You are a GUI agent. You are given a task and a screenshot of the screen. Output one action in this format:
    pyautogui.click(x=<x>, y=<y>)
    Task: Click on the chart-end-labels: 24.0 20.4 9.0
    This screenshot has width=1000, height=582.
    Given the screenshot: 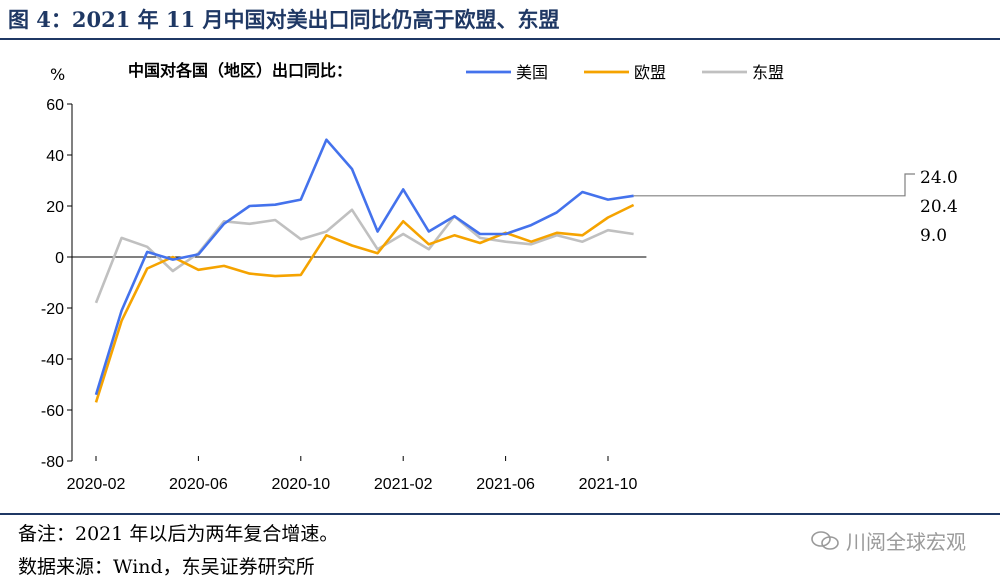 What is the action you would take?
    pyautogui.click(x=795, y=207)
    